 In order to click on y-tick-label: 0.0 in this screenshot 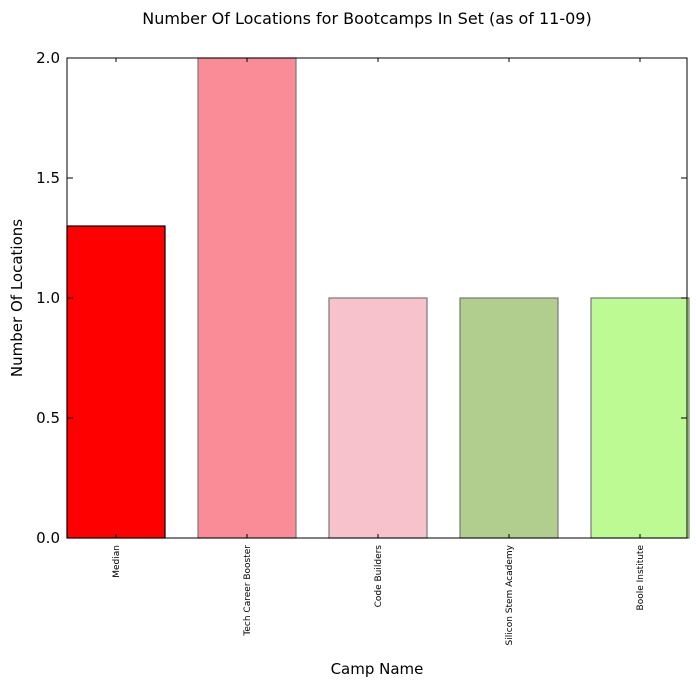, I will do `click(48, 538)`.